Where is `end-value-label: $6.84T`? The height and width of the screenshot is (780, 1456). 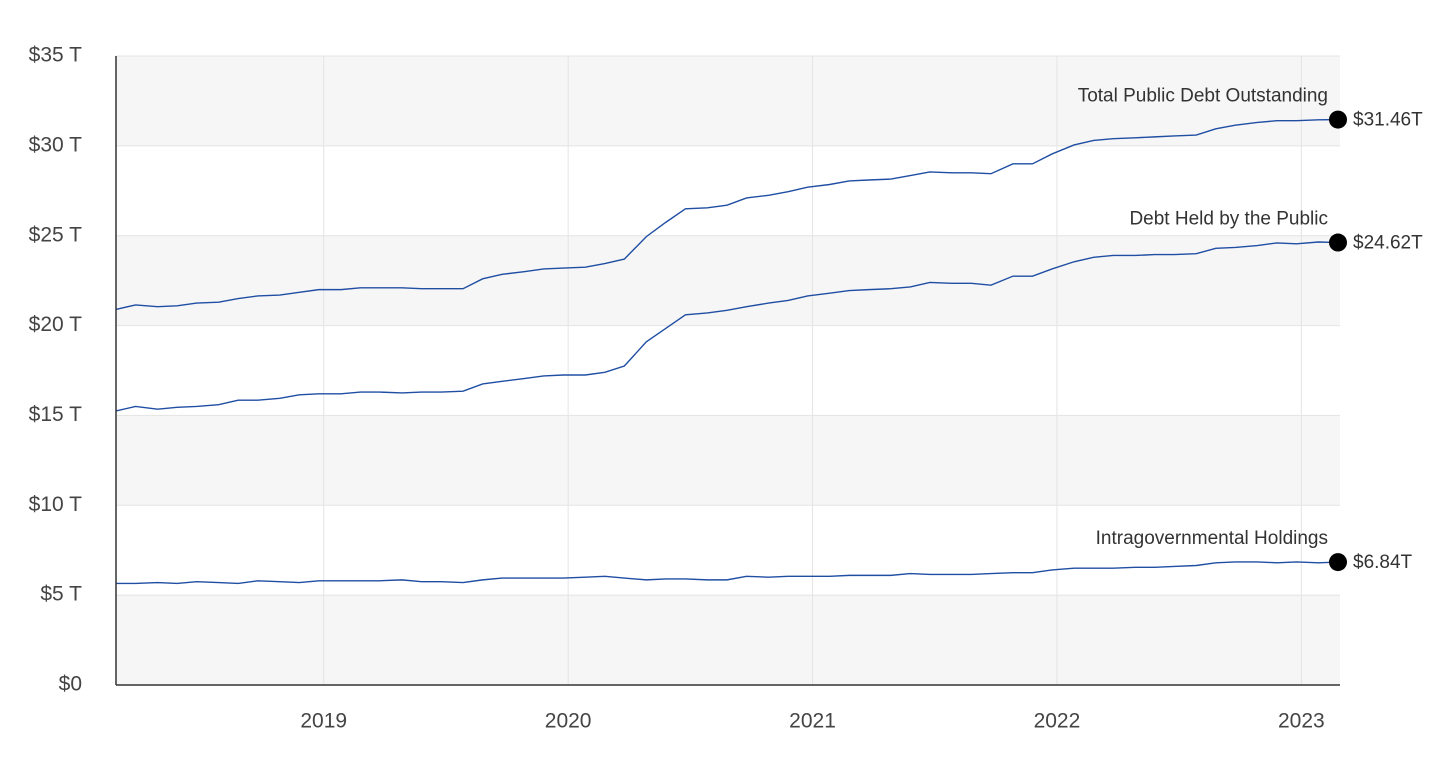
end-value-label: $6.84T is located at coordinates (1383, 562).